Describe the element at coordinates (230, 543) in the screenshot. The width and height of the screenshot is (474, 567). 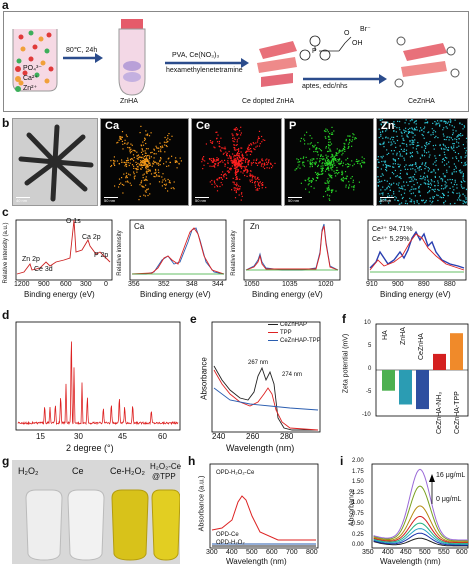
I see `opd-label-2: OPD-H₂O₂` at that location.